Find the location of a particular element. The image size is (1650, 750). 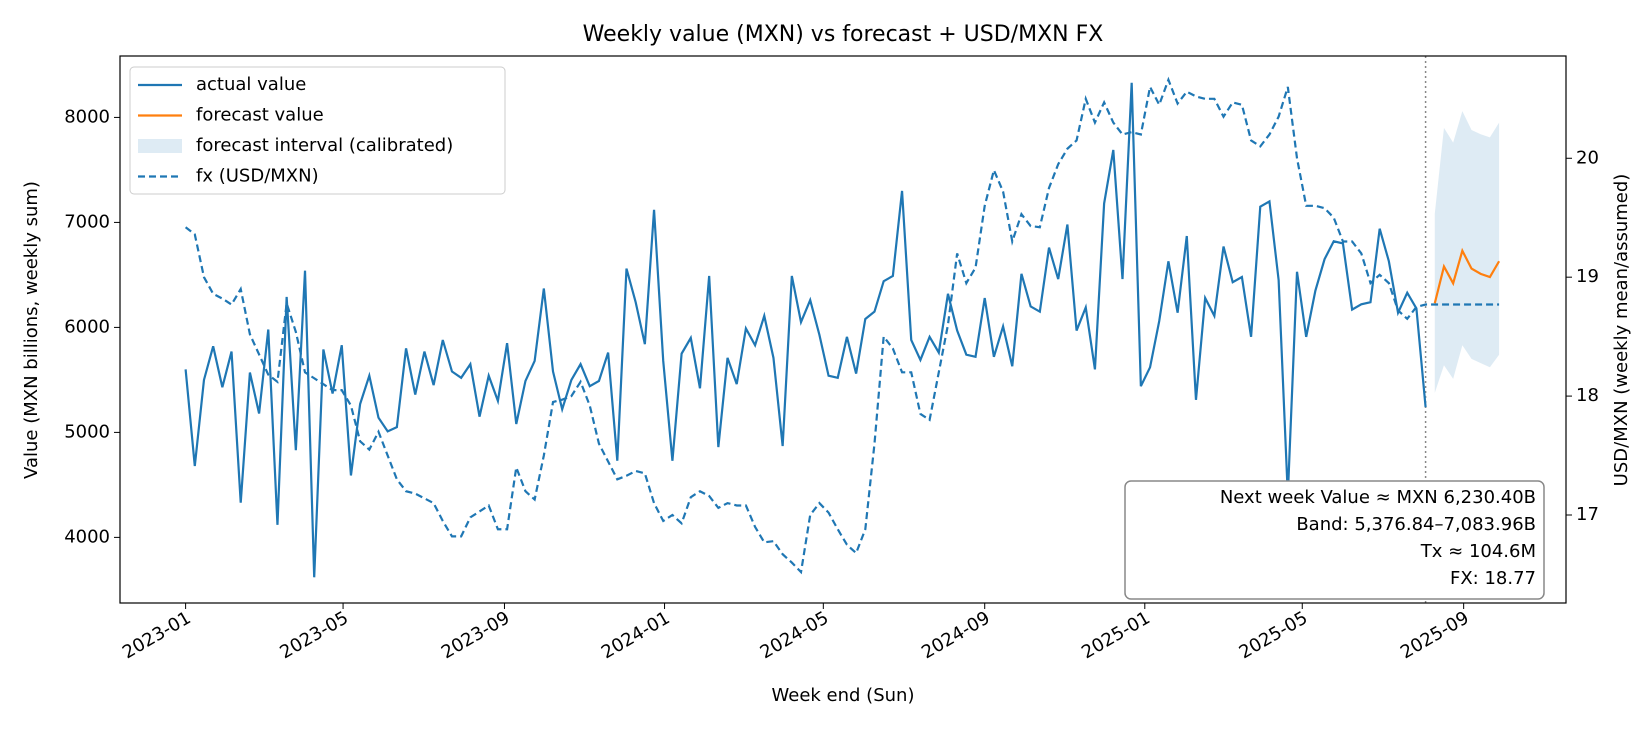

y2-tick-label: 18 is located at coordinates (1587, 395).